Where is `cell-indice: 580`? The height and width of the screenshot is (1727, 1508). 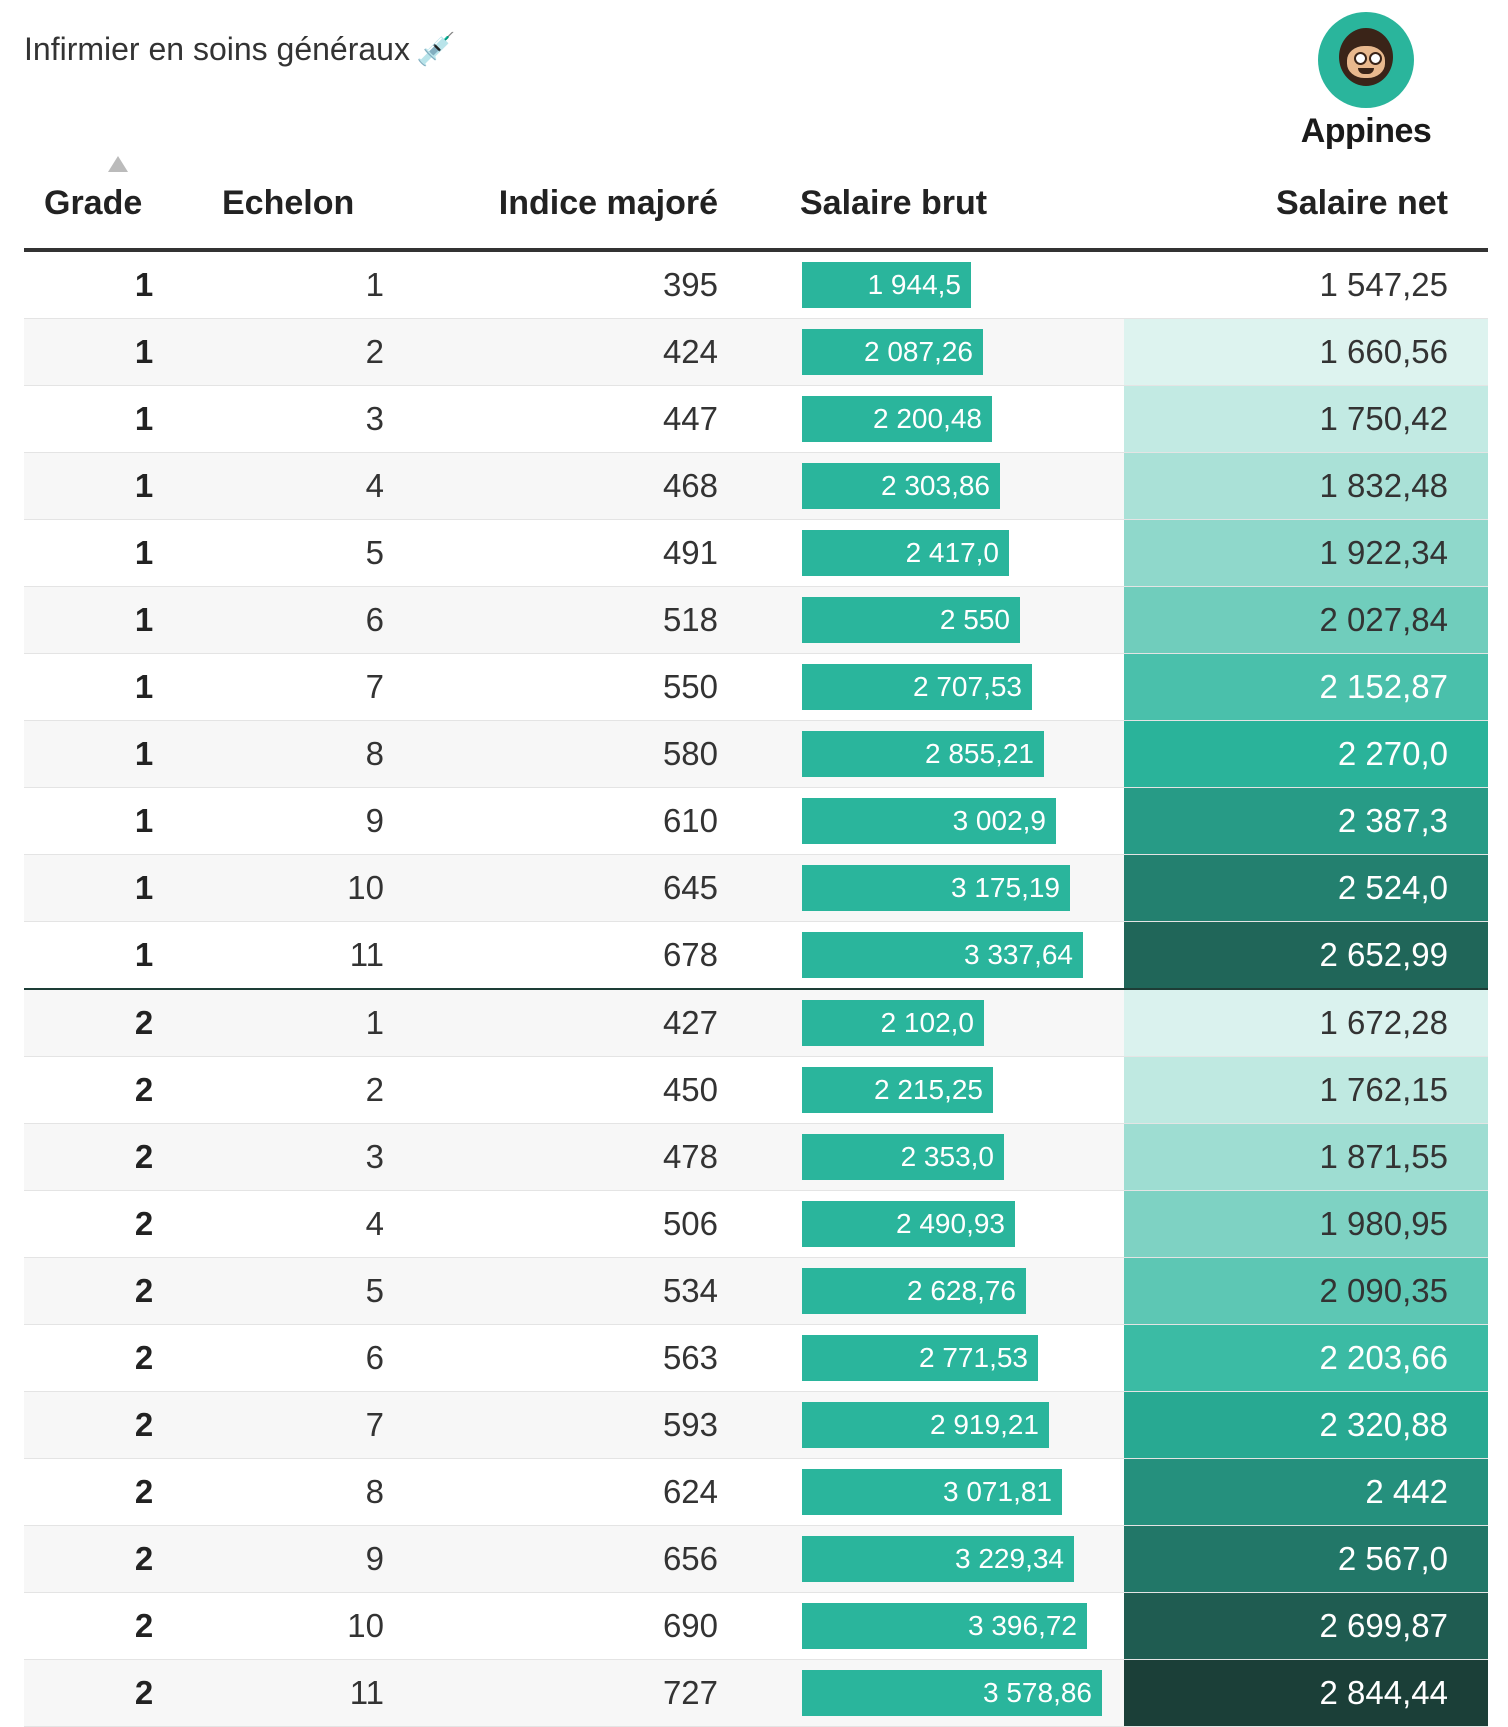 cell-indice: 580 is located at coordinates (690, 753).